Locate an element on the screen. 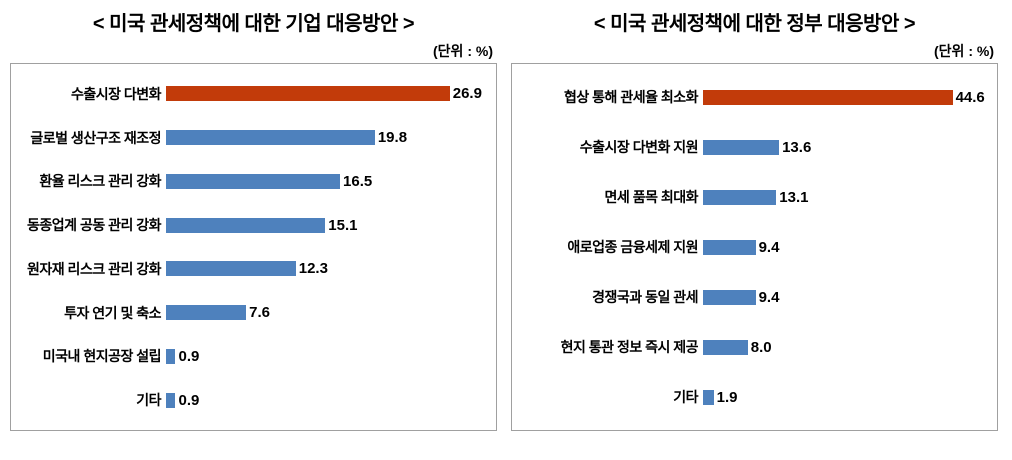  bar-area: 1.9 is located at coordinates (848, 397).